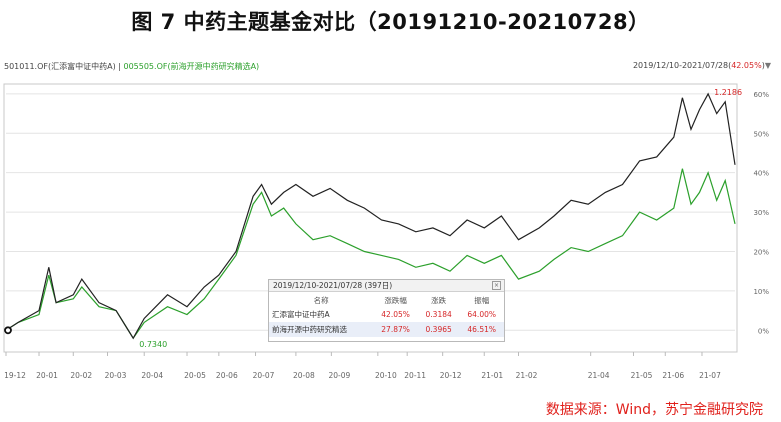 Image resolution: width=781 pixels, height=422 pixels. I want to click on x-tick-label: 20-05, so click(195, 375).